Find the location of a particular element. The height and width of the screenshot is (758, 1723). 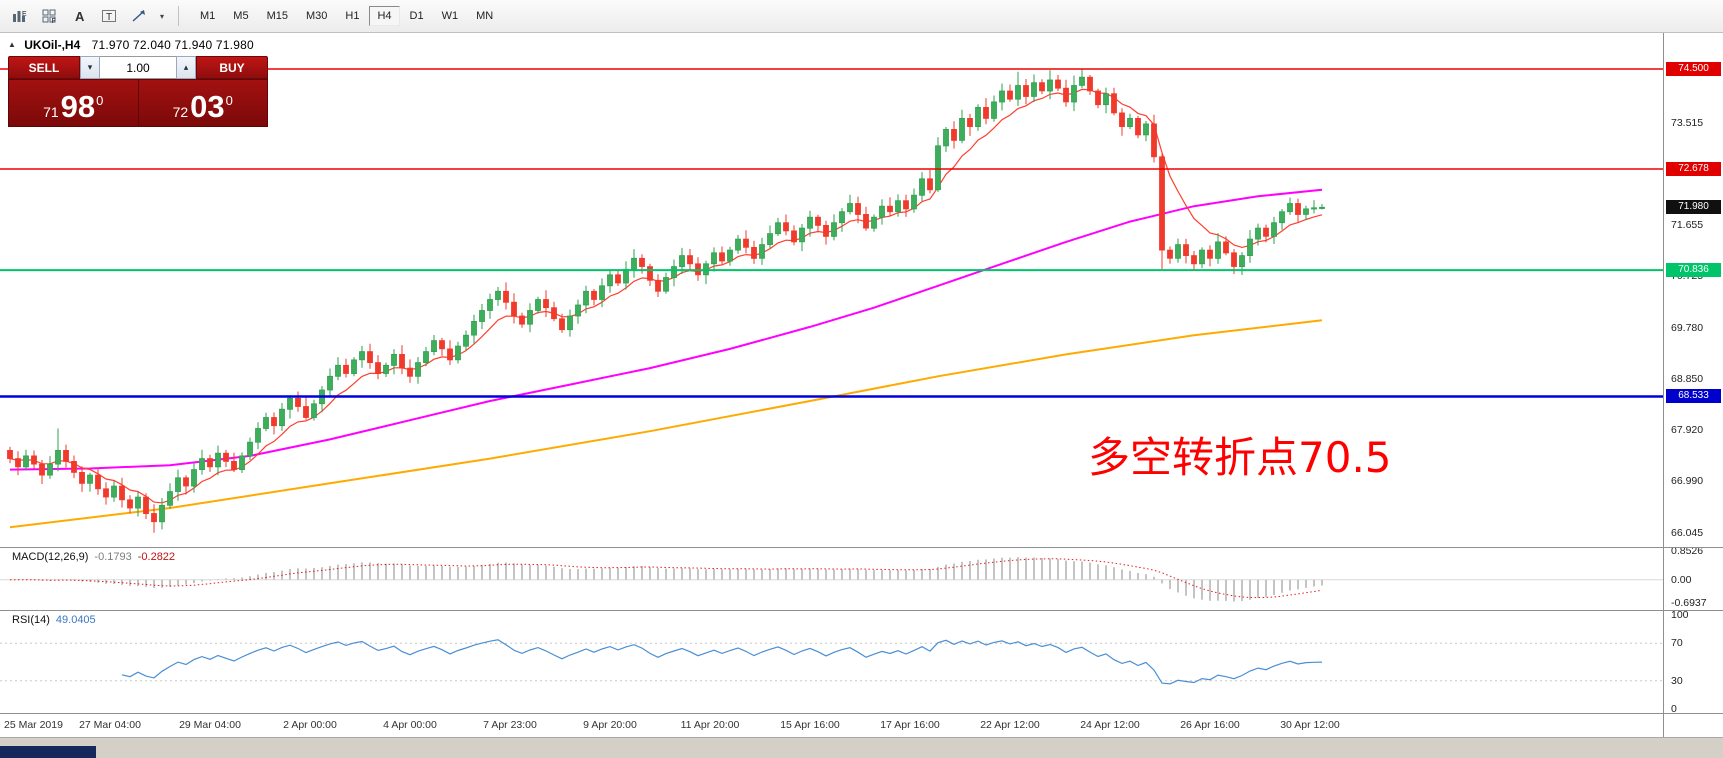

rsi-axis-label: 70 is located at coordinates (1677, 643).